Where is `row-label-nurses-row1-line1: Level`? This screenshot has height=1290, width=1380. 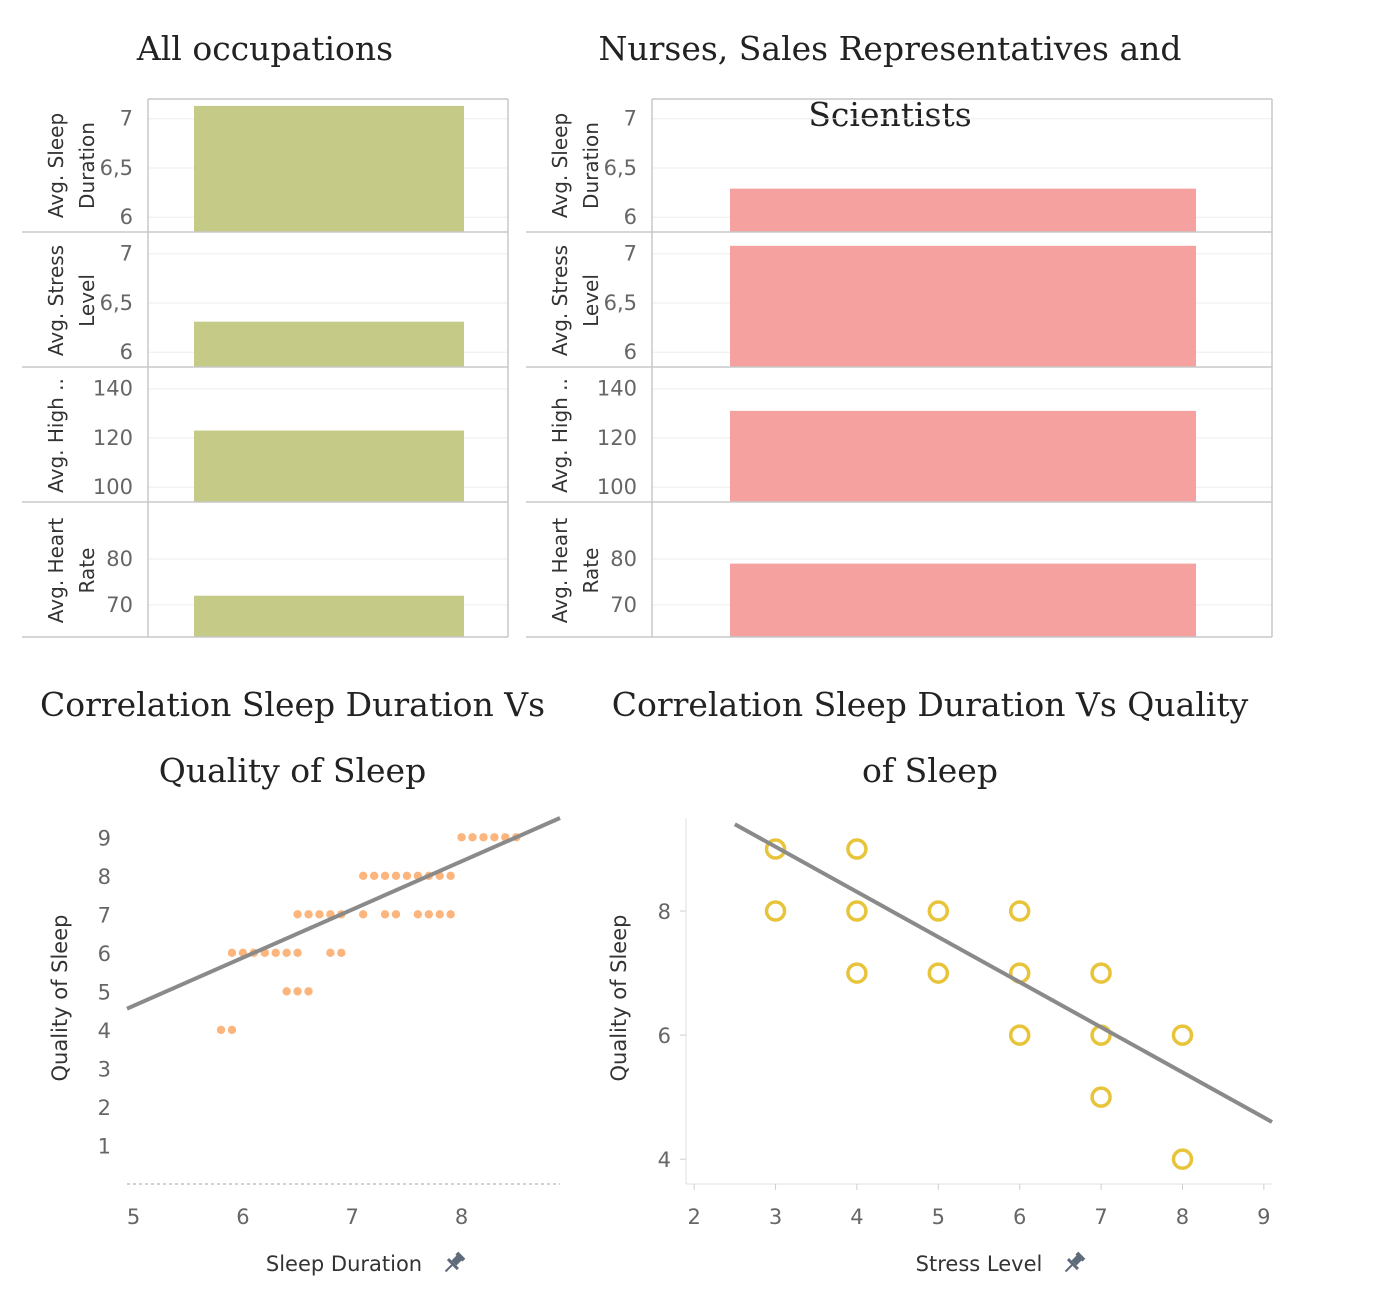 row-label-nurses-row1-line1: Level is located at coordinates (591, 300).